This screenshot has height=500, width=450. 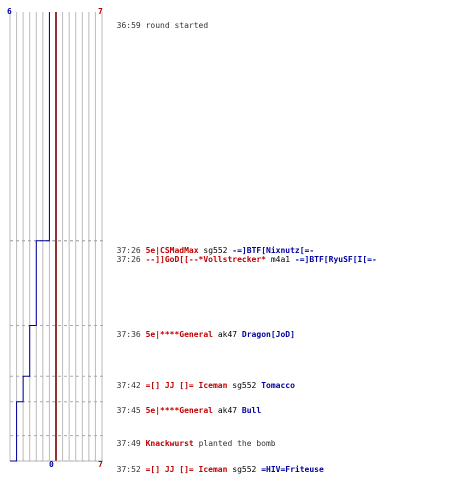 What do you see at coordinates (100, 464) in the screenshot?
I see `red-team-bottom-count: 7` at bounding box center [100, 464].